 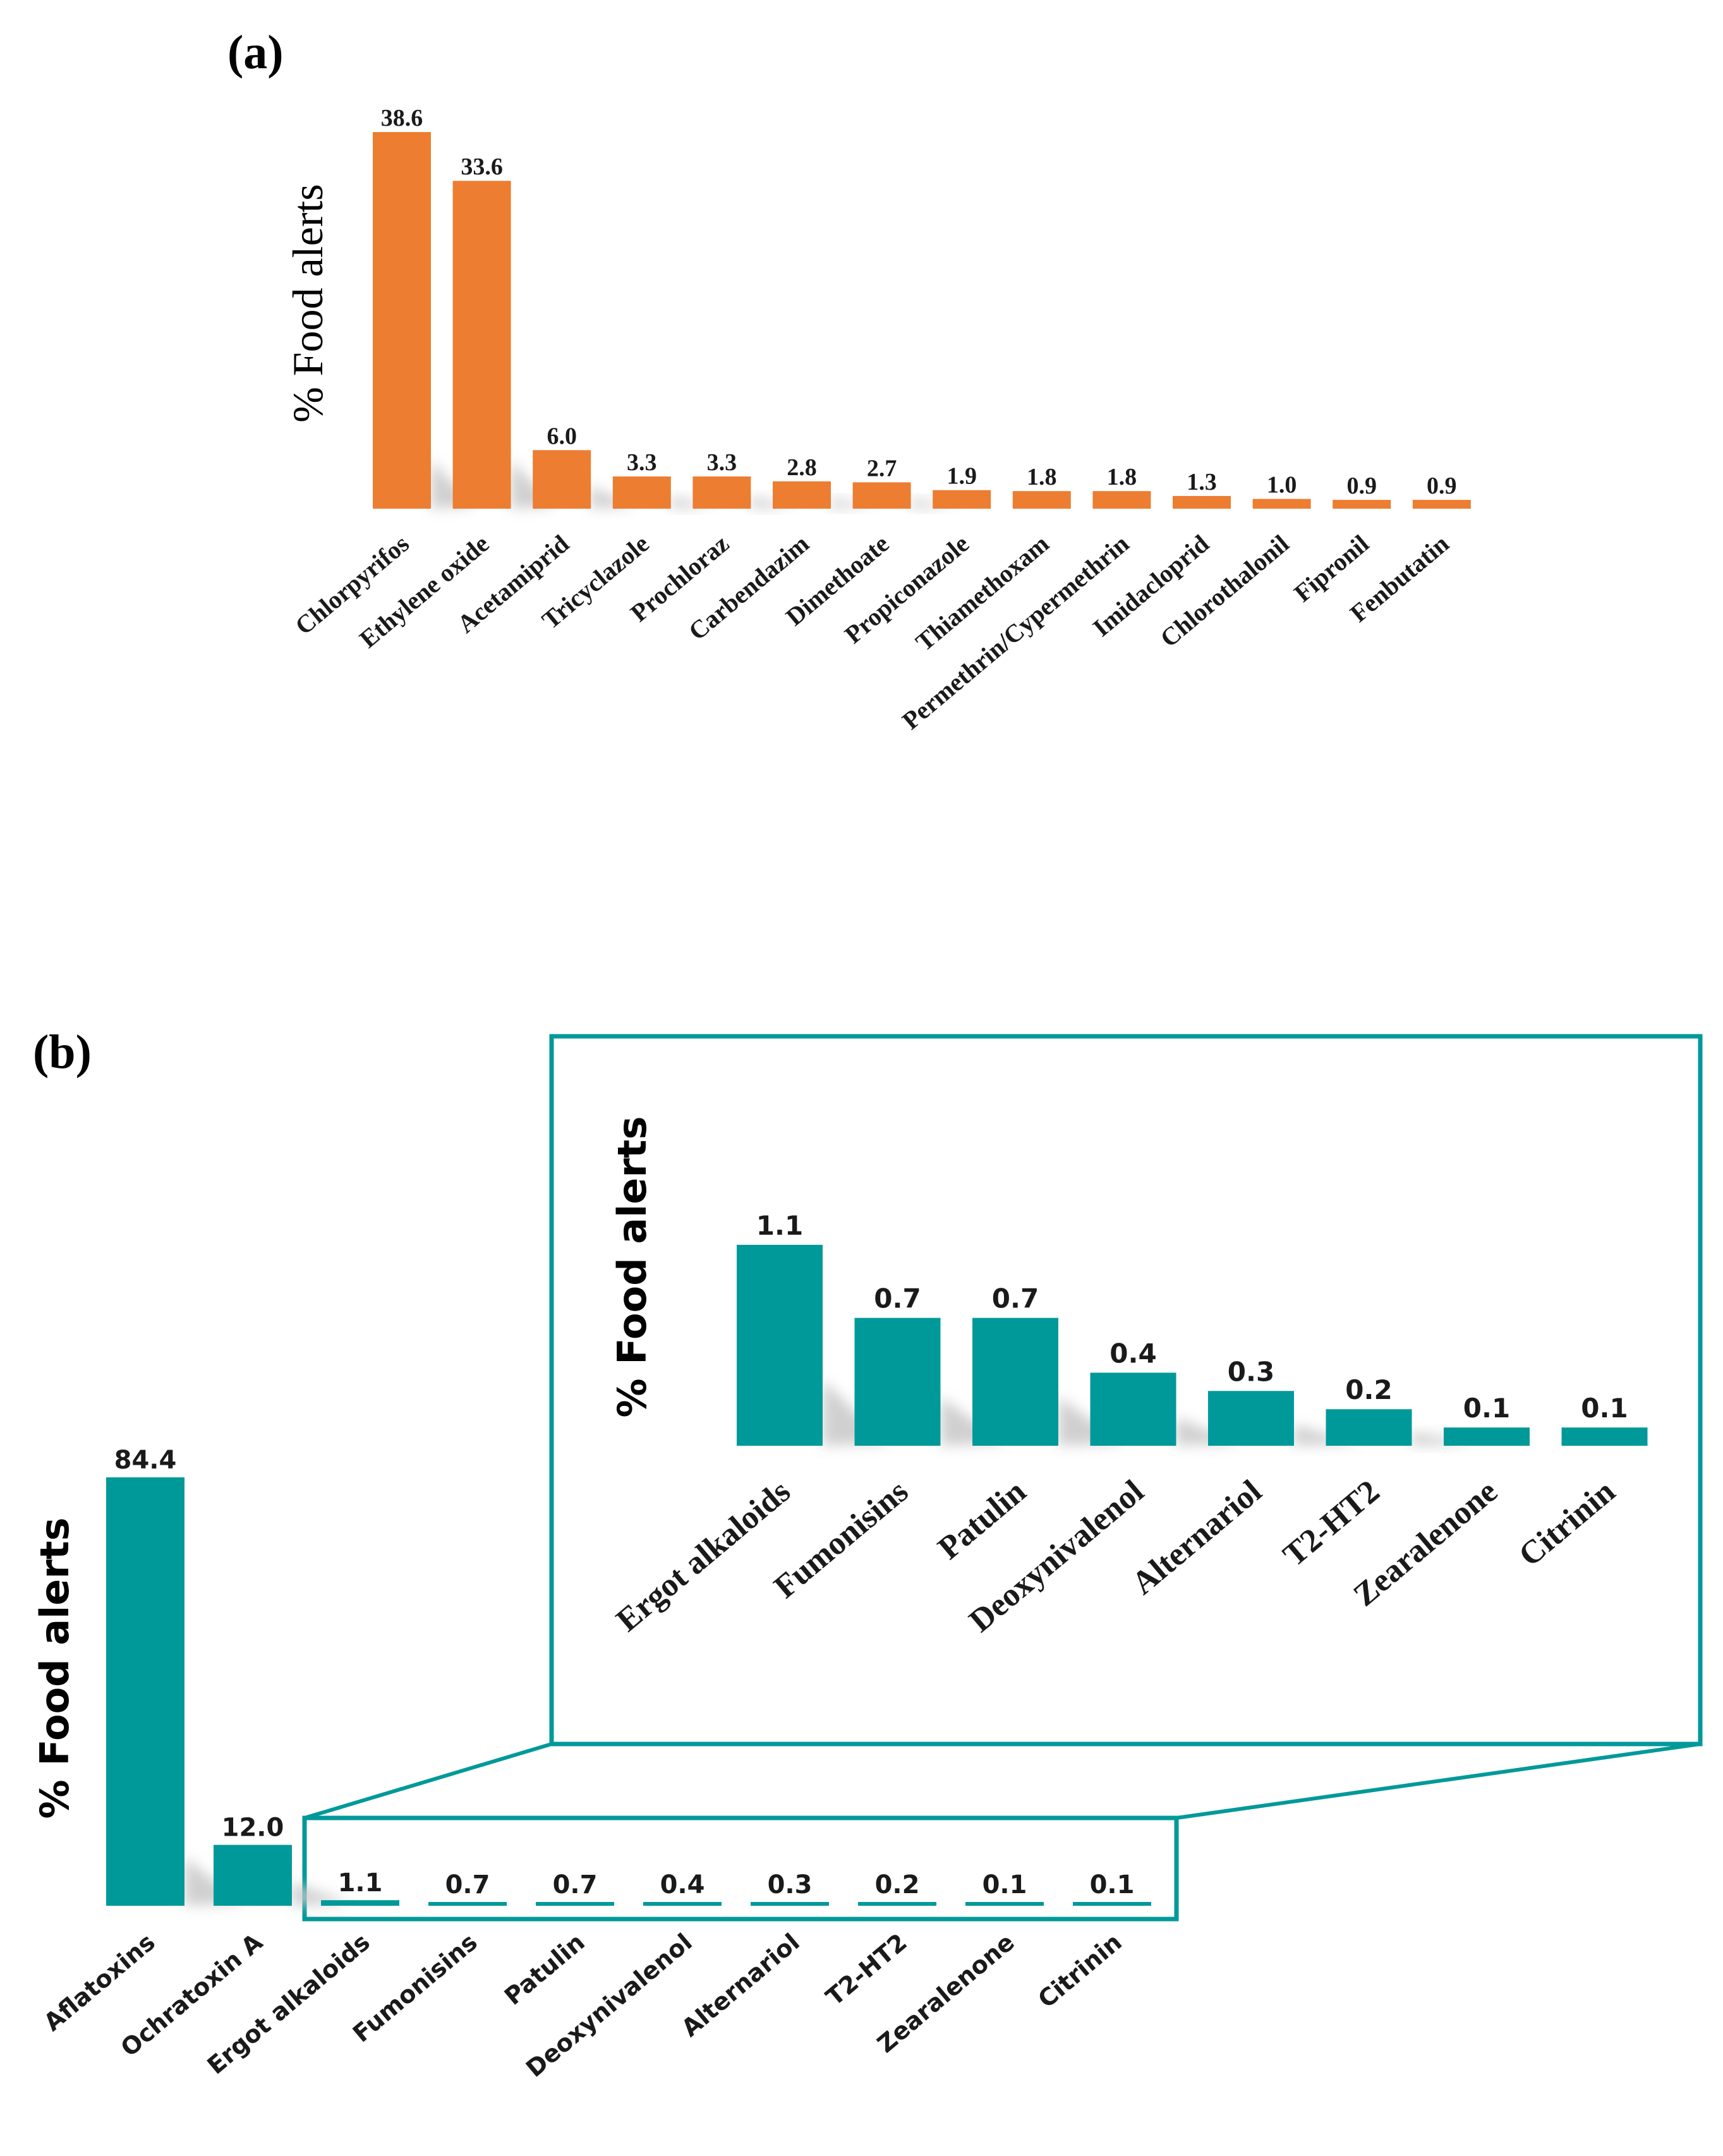 What do you see at coordinates (897, 1298) in the screenshot?
I see `i-value-fumonisins: 0.7` at bounding box center [897, 1298].